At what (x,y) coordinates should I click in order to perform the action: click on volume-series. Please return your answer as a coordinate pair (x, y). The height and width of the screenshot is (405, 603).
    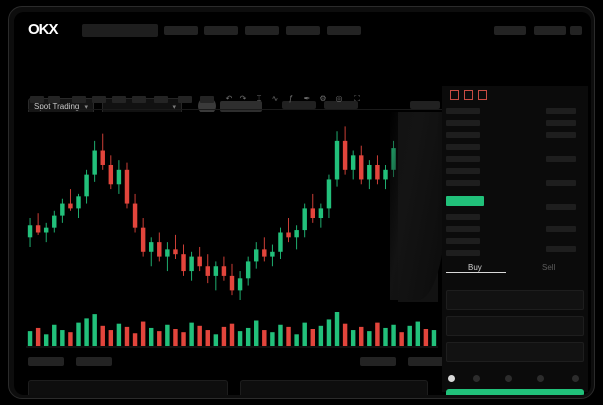
    Looking at the image, I should click on (232, 330).